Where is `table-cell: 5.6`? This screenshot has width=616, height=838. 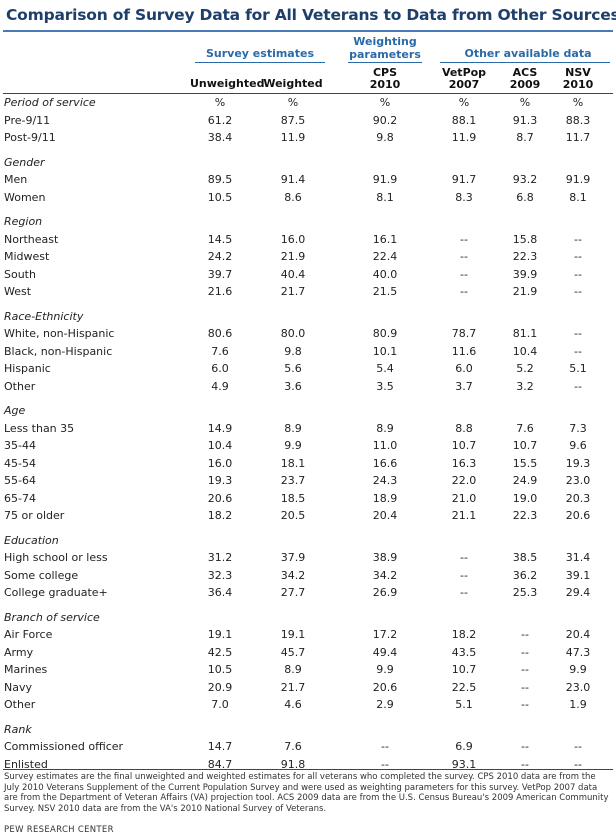 table-cell: 5.6 is located at coordinates (293, 368).